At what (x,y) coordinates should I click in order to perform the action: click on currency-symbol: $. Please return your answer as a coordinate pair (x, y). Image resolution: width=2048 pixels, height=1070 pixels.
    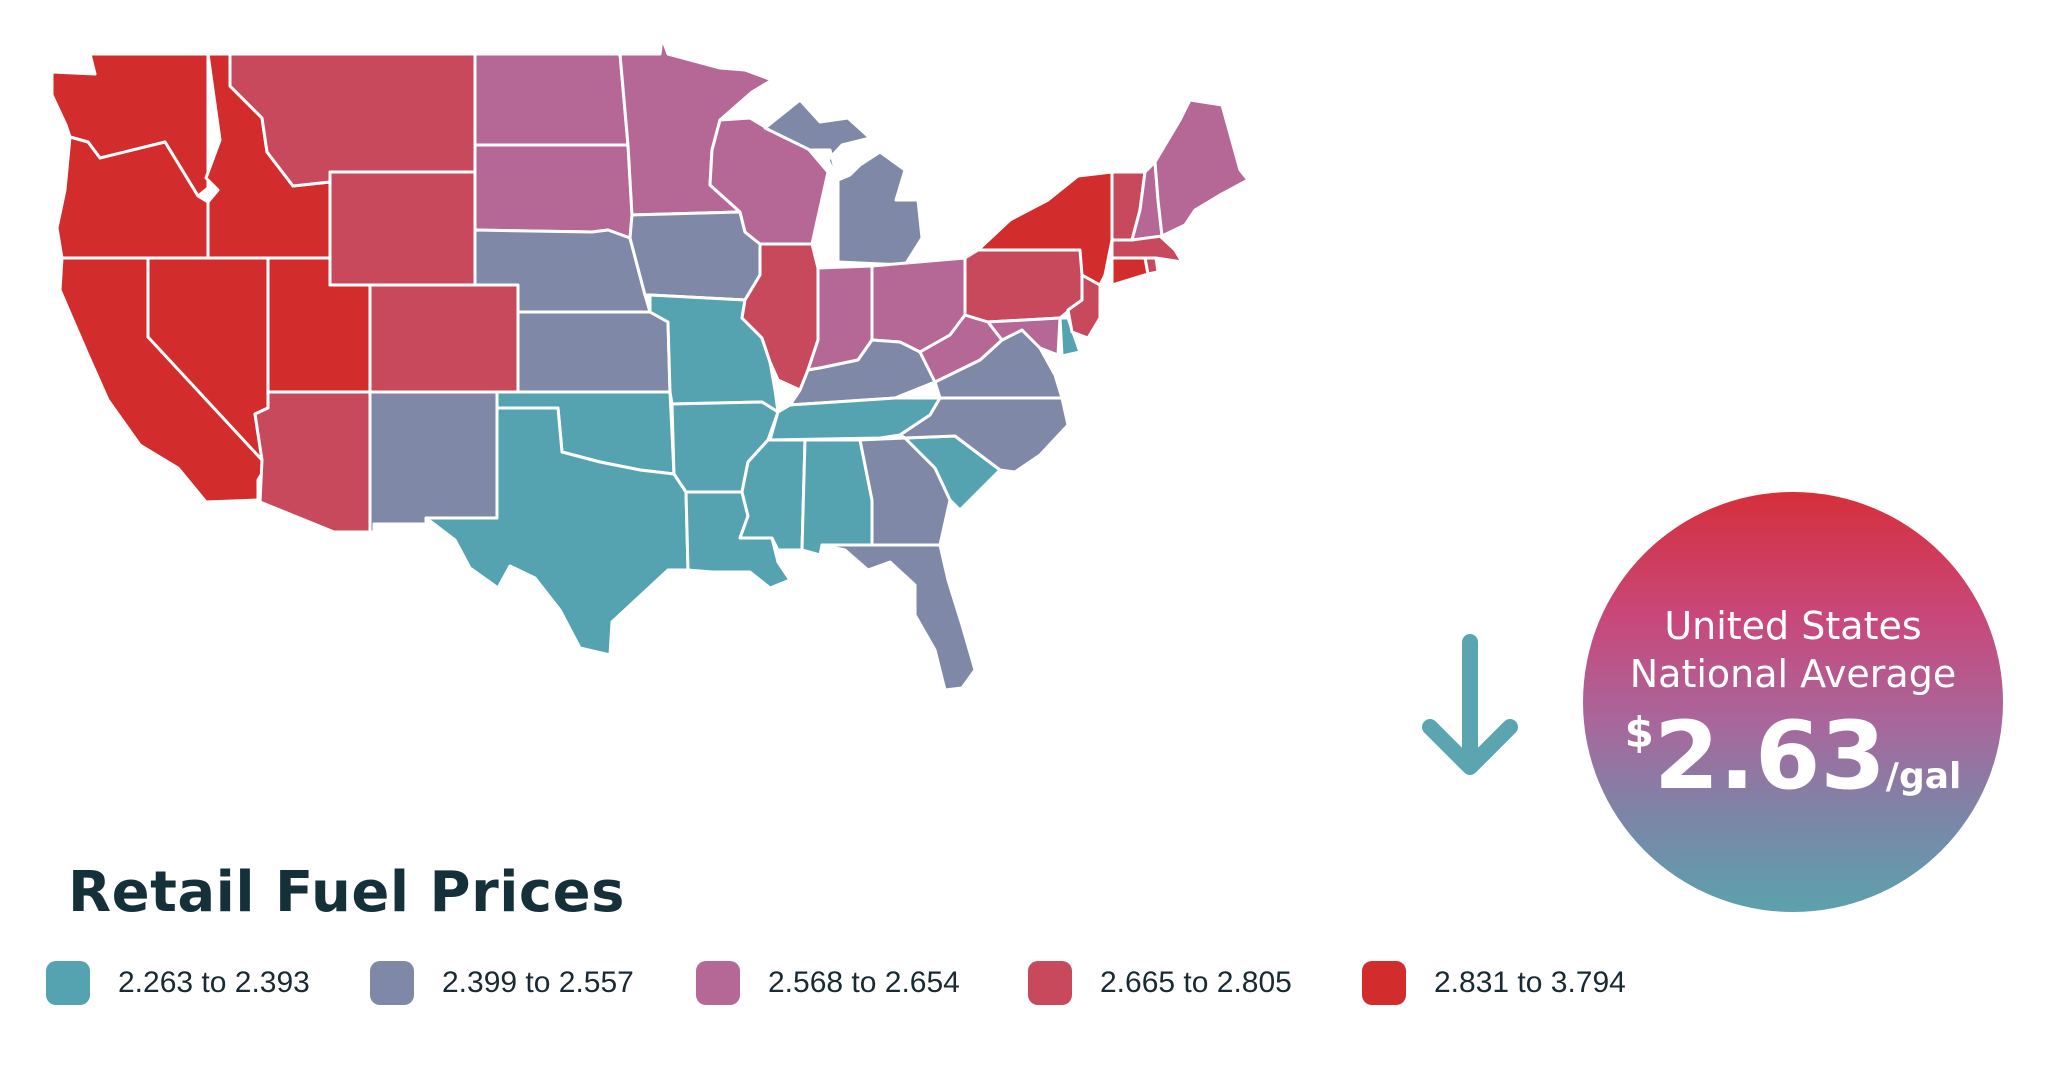
    Looking at the image, I should click on (1639, 732).